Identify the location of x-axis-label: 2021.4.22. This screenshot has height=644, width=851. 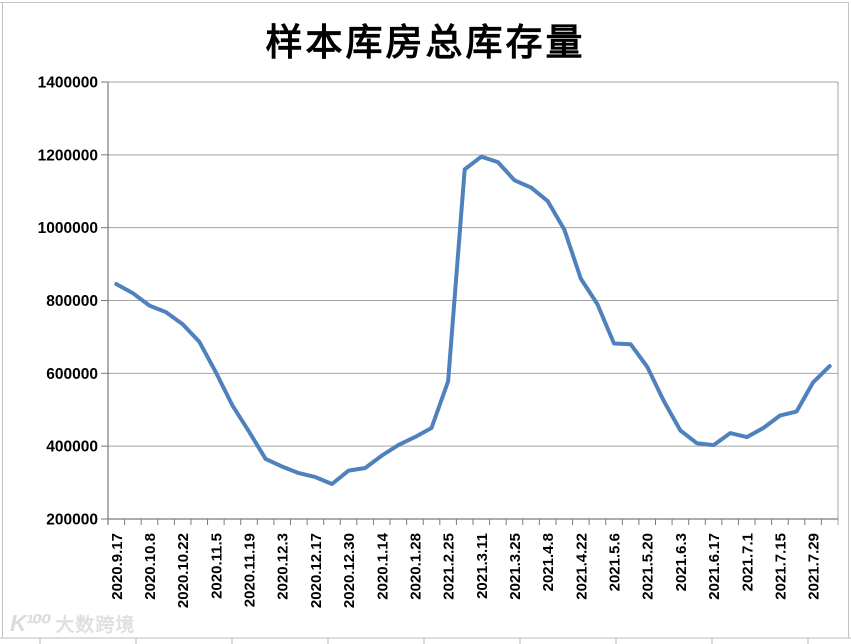
(581, 566).